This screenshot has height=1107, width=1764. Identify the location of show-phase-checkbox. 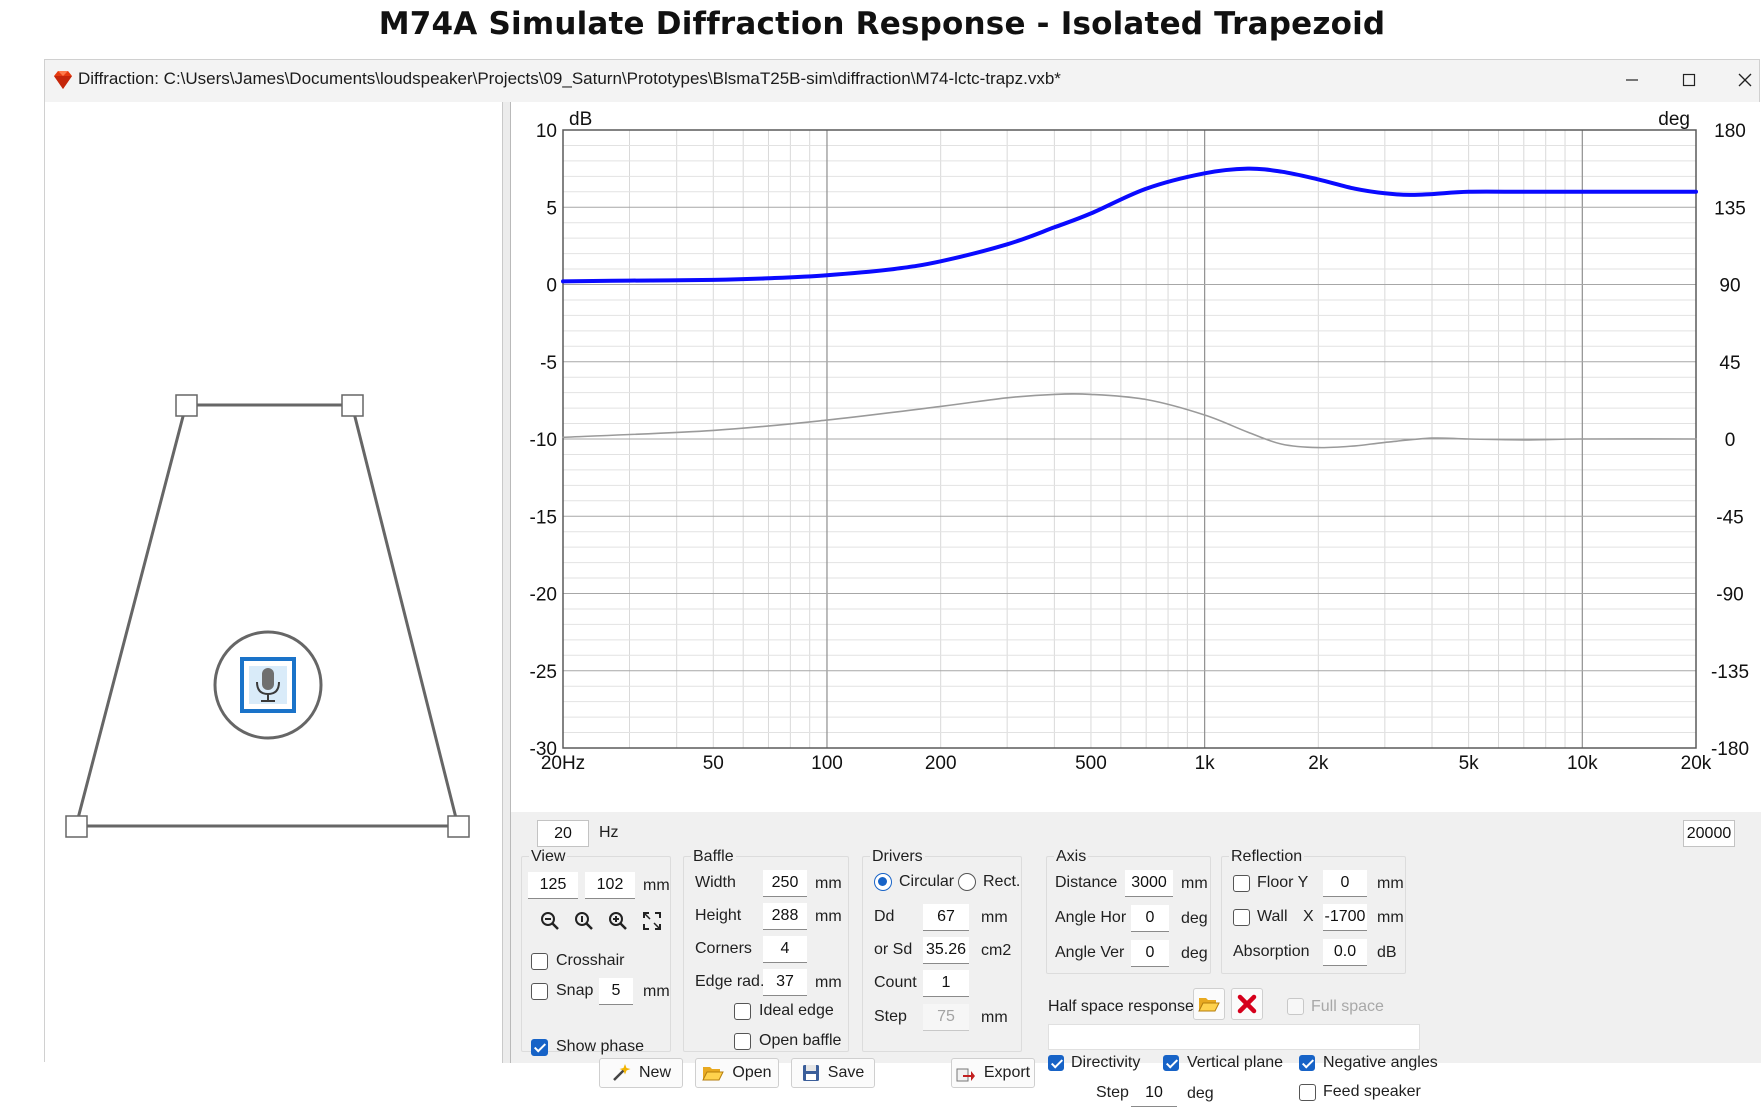
(539, 1047).